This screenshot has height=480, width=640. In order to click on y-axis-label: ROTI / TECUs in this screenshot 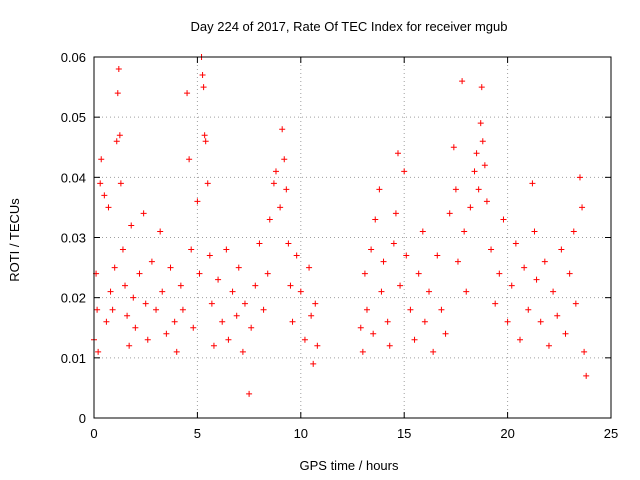, I will do `click(14, 240)`.